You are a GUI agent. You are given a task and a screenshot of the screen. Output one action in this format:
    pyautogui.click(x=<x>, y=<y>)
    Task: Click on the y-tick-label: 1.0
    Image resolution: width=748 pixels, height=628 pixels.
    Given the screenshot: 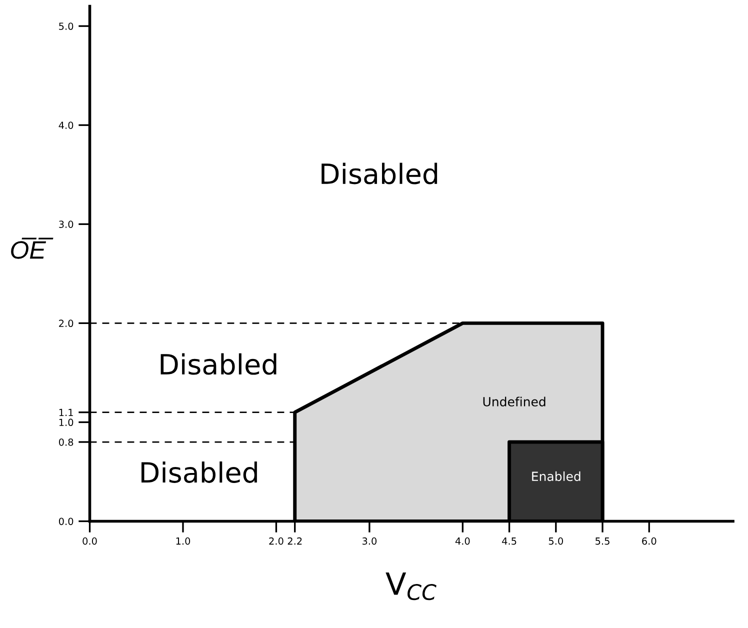 What is the action you would take?
    pyautogui.click(x=66, y=422)
    